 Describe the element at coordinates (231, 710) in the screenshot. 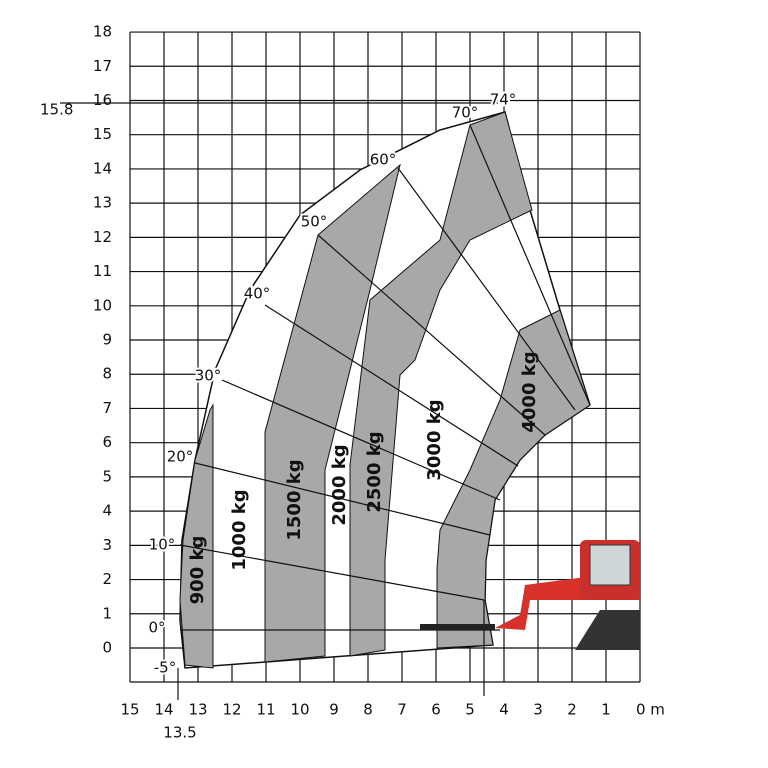

I see `x-tick-label: 12` at that location.